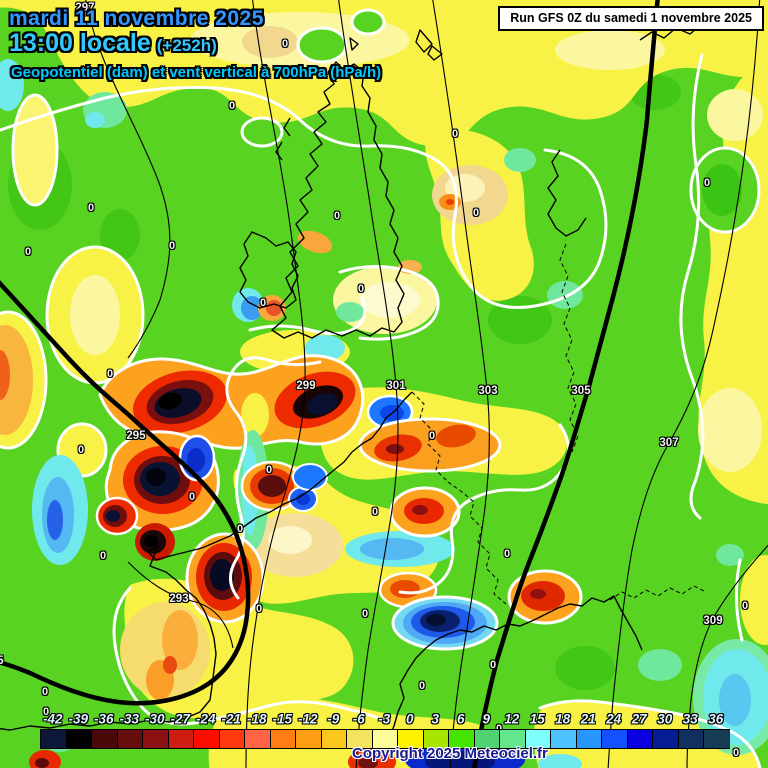 This screenshot has width=768, height=768. I want to click on color-scale-bar, so click(385, 739).